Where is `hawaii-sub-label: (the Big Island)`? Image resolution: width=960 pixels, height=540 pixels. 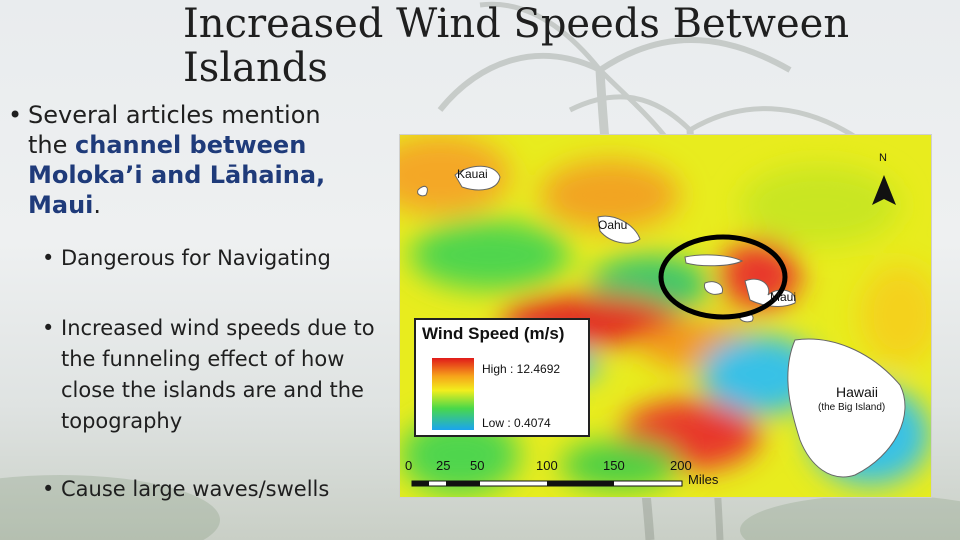 hawaii-sub-label: (the Big Island) is located at coordinates (852, 407).